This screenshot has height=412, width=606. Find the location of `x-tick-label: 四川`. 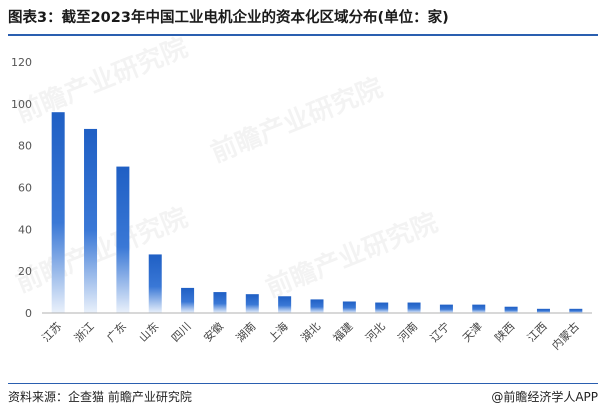

x-tick-label: 四川 is located at coordinates (181, 332).